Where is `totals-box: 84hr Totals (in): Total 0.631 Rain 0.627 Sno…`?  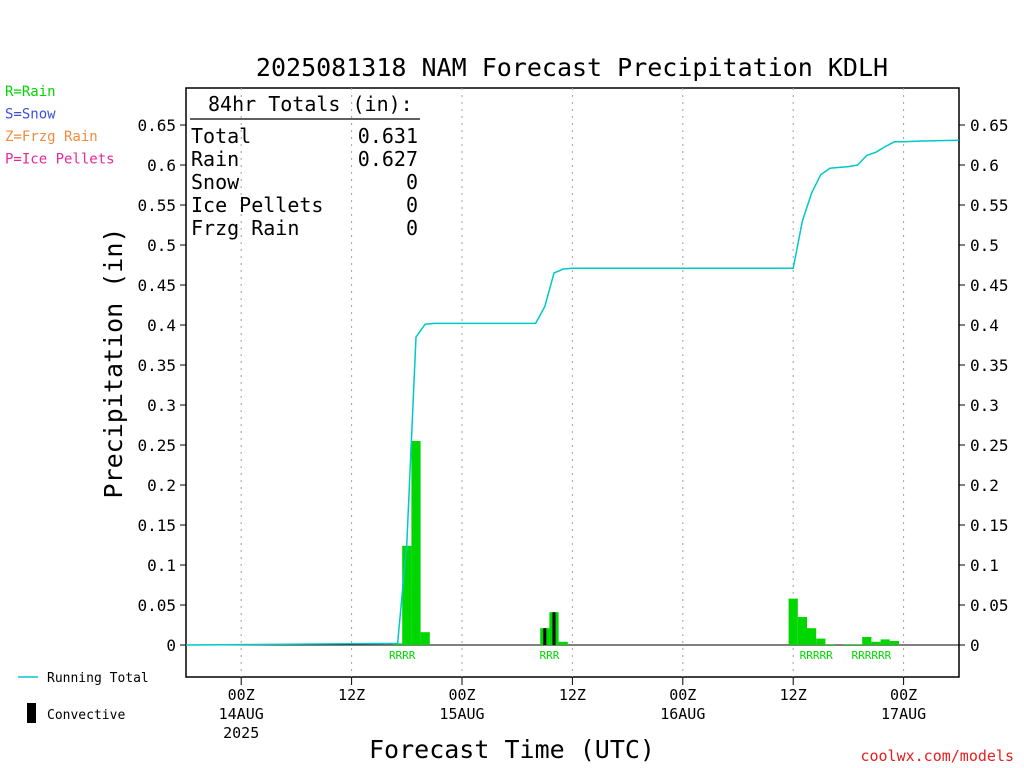
totals-box: 84hr Totals (in): Total 0.631 Rain 0.627 Sno… is located at coordinates (305, 166).